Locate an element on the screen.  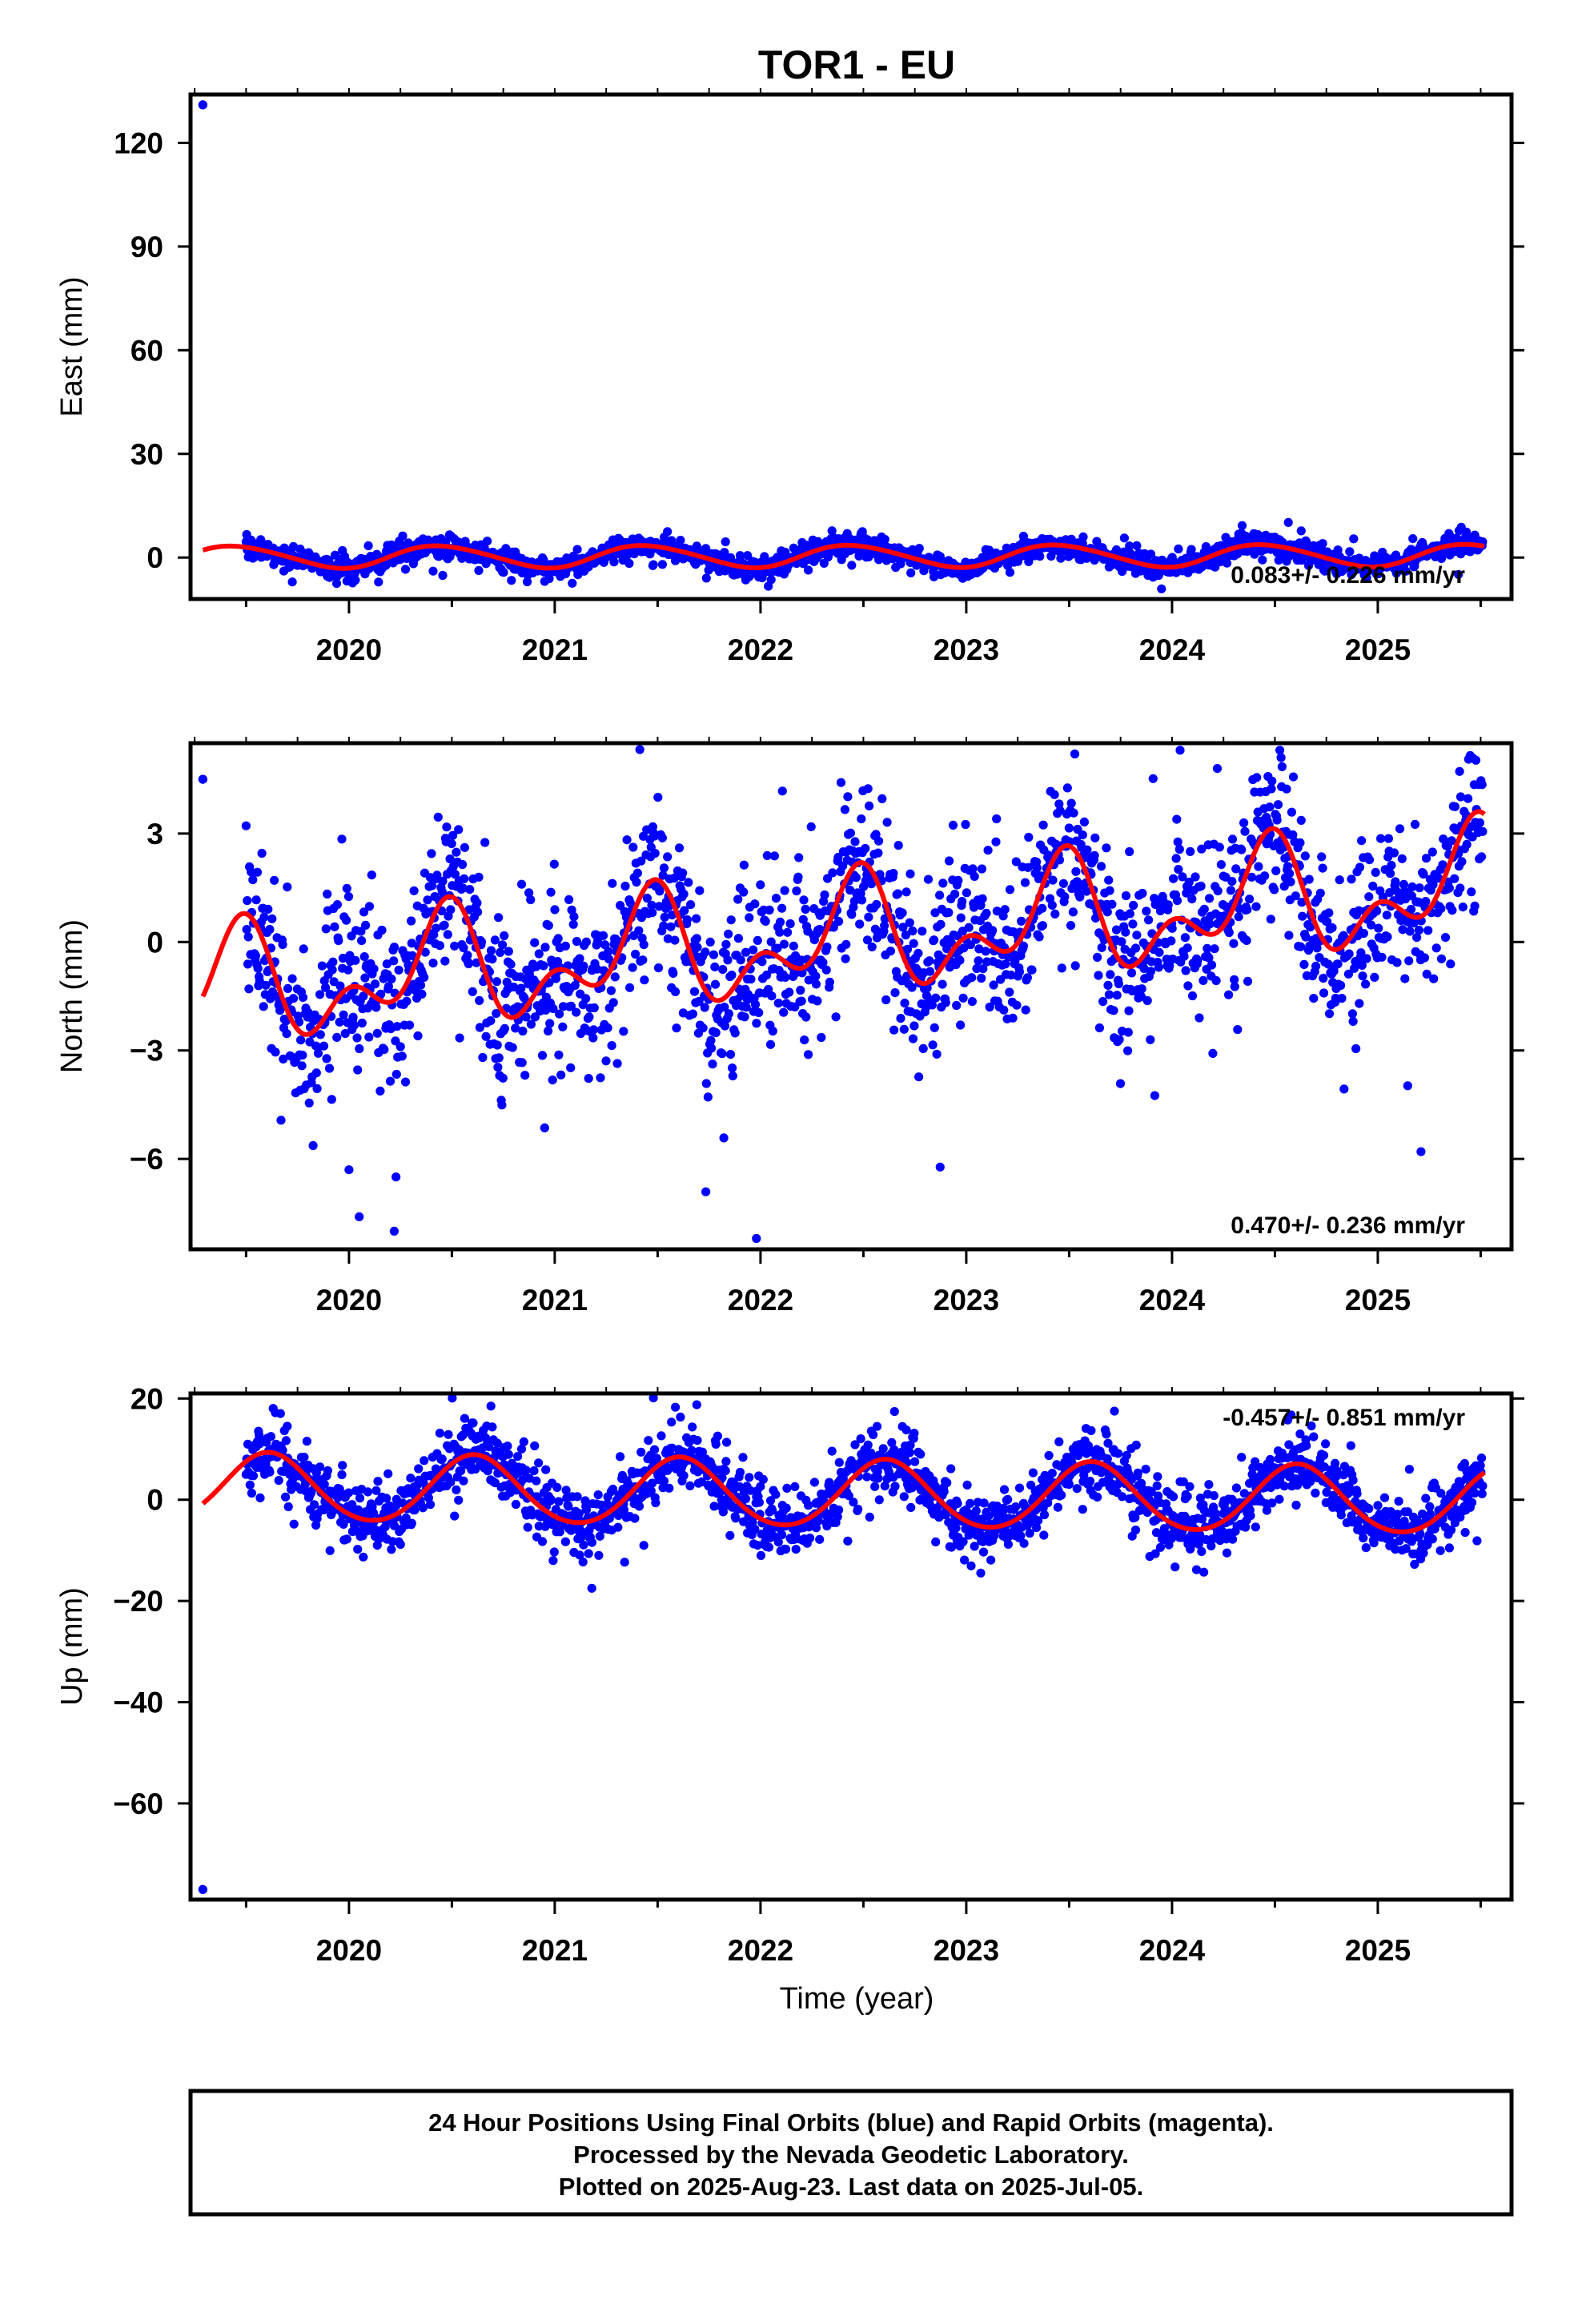
east-axis-label: East (mm) is located at coordinates (72, 346).